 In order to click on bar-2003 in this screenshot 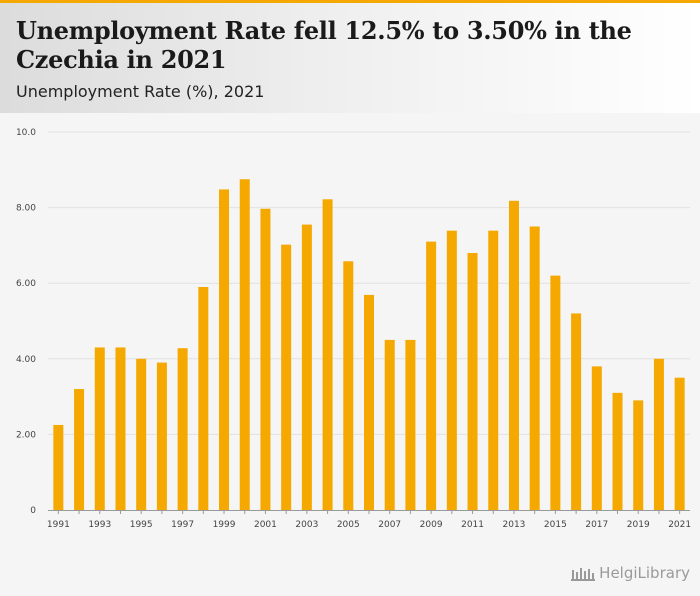, I will do `click(306, 367)`.